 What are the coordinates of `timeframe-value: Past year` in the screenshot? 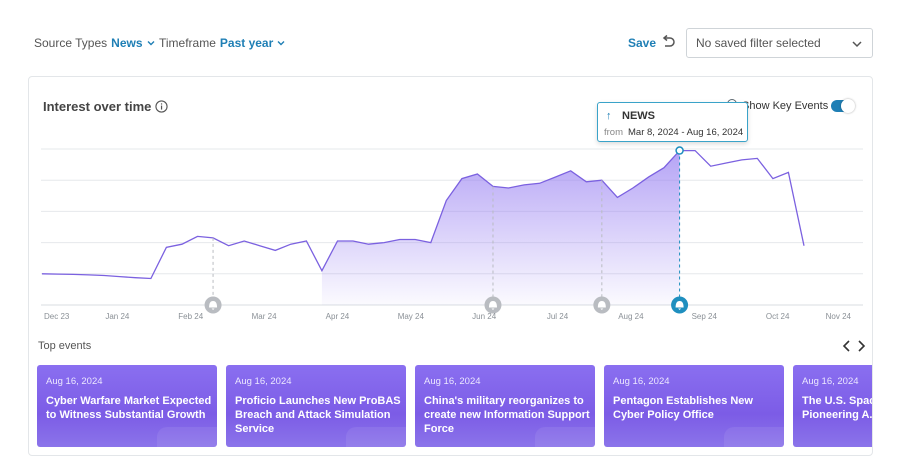 It's located at (246, 43).